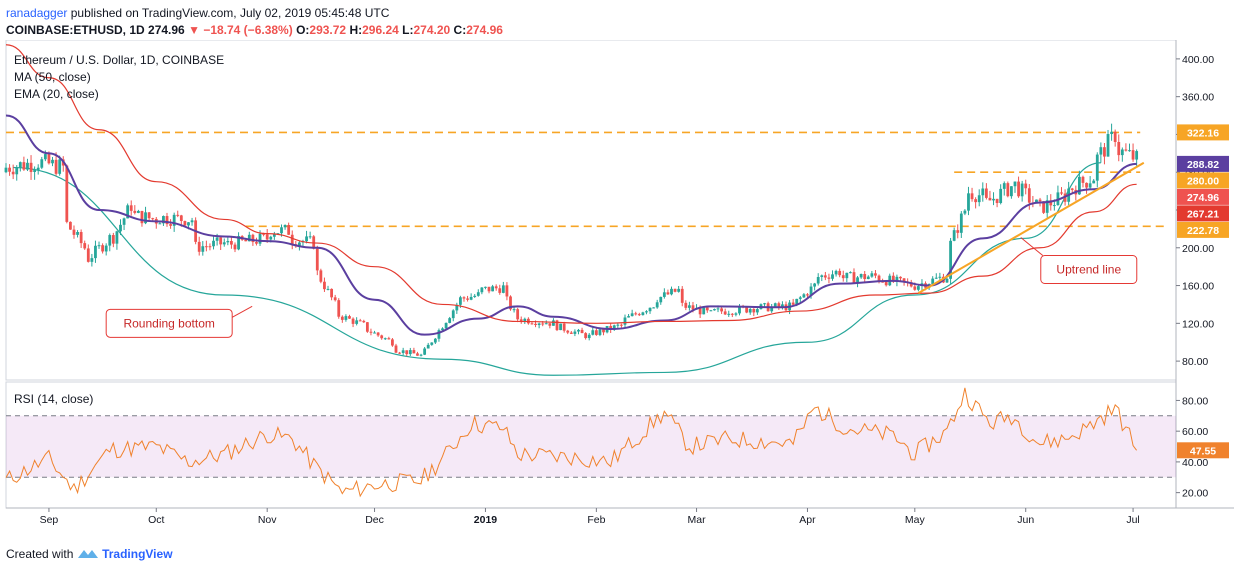 The width and height of the screenshot is (1234, 572). Describe the element at coordinates (1195, 401) in the screenshot. I see `rsi-tick-label: 80.00` at that location.